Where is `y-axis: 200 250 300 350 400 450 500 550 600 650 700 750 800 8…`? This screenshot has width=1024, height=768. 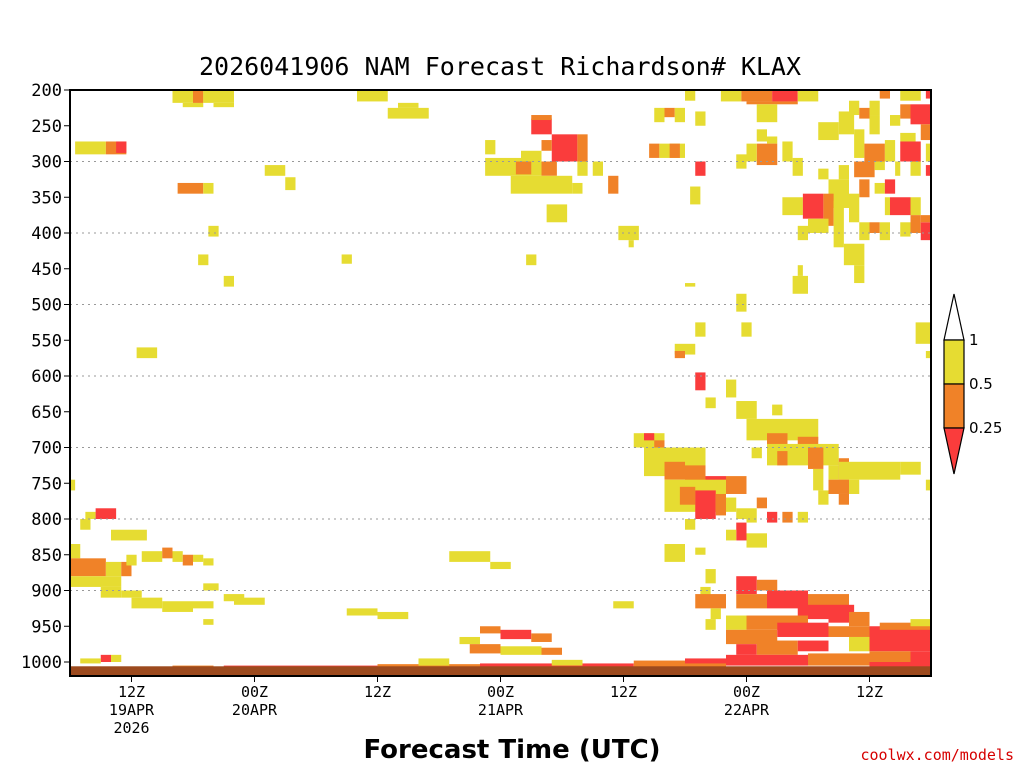
y-axis: 200 250 300 350 400 450 500 550 600 650 700 750 800 8… is located at coordinates (45, 377).